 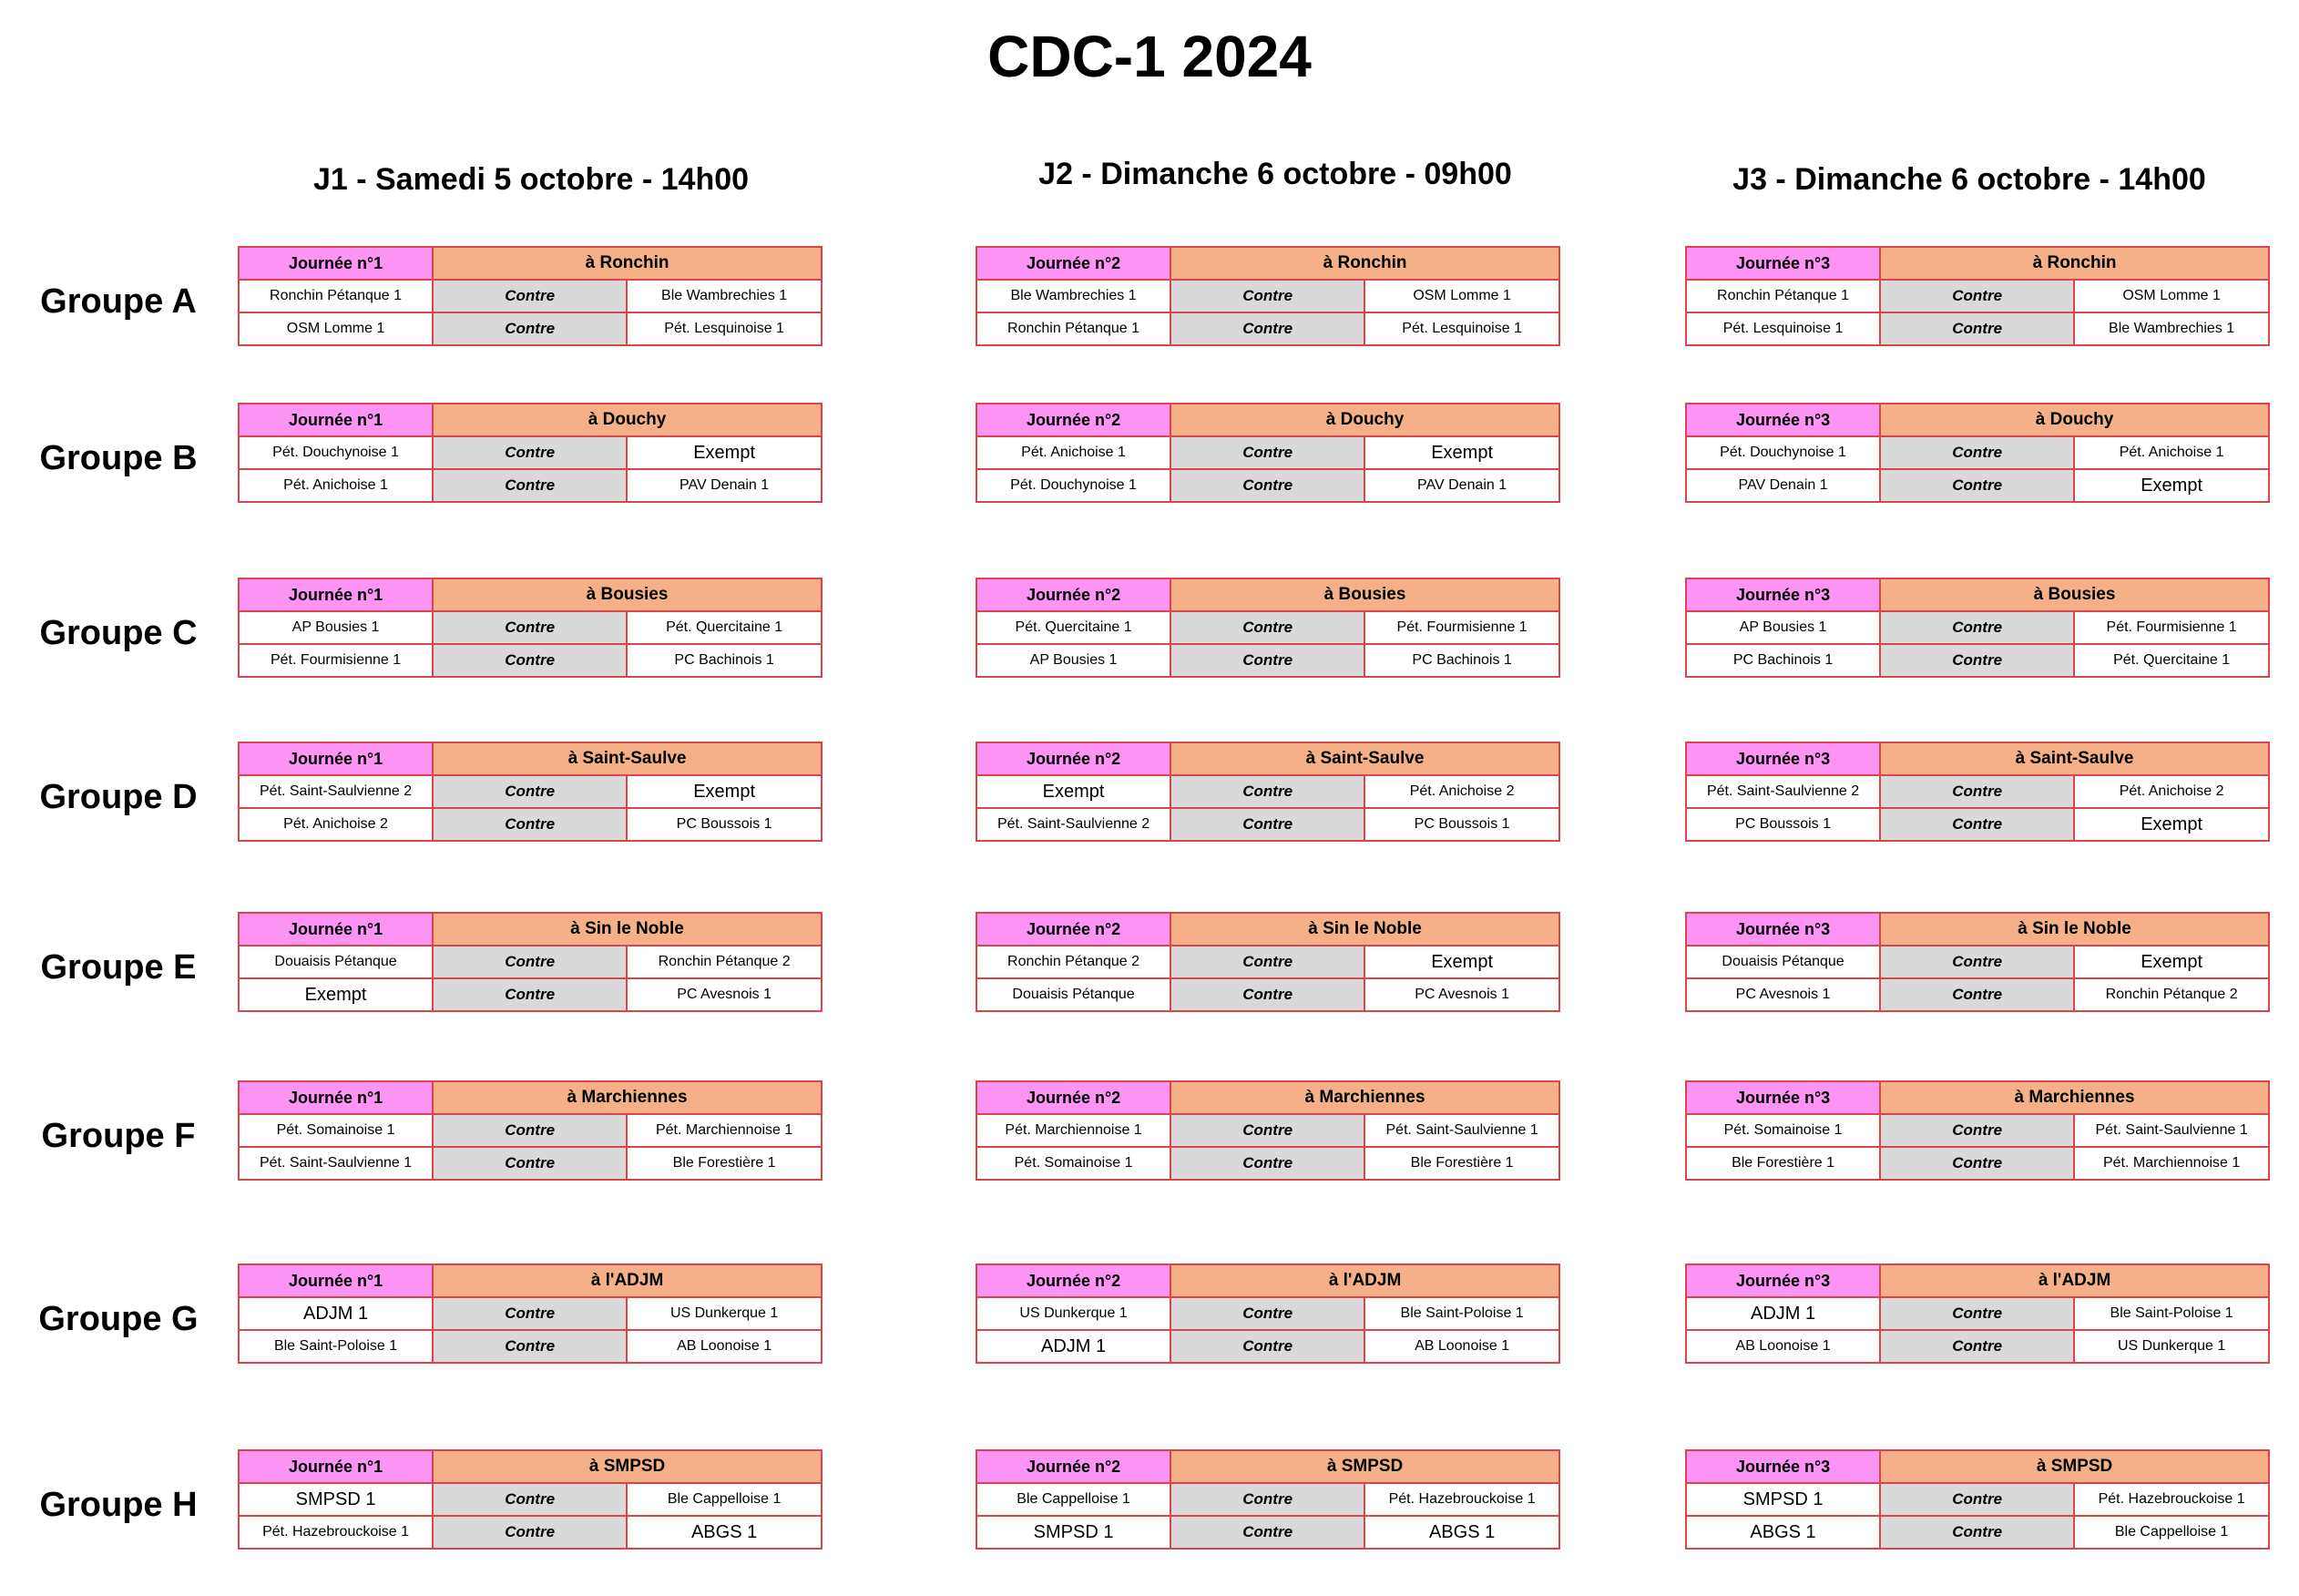 What do you see at coordinates (2171, 1532) in the screenshot?
I see `away-team: Ble Cappelloise 1` at bounding box center [2171, 1532].